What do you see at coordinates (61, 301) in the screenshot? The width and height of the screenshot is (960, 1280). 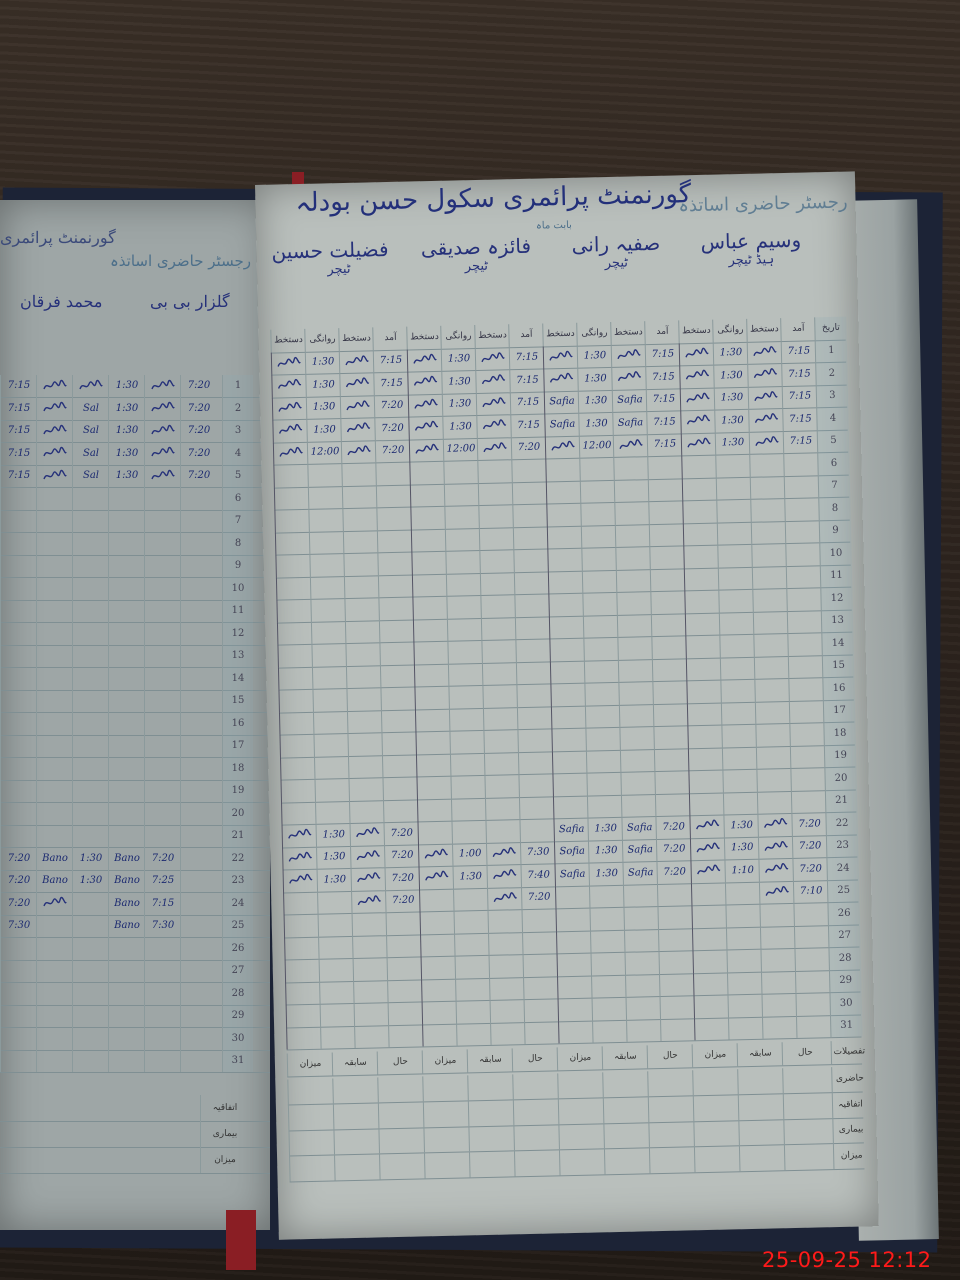 I see `left-teacher-name: محمد فرقان` at bounding box center [61, 301].